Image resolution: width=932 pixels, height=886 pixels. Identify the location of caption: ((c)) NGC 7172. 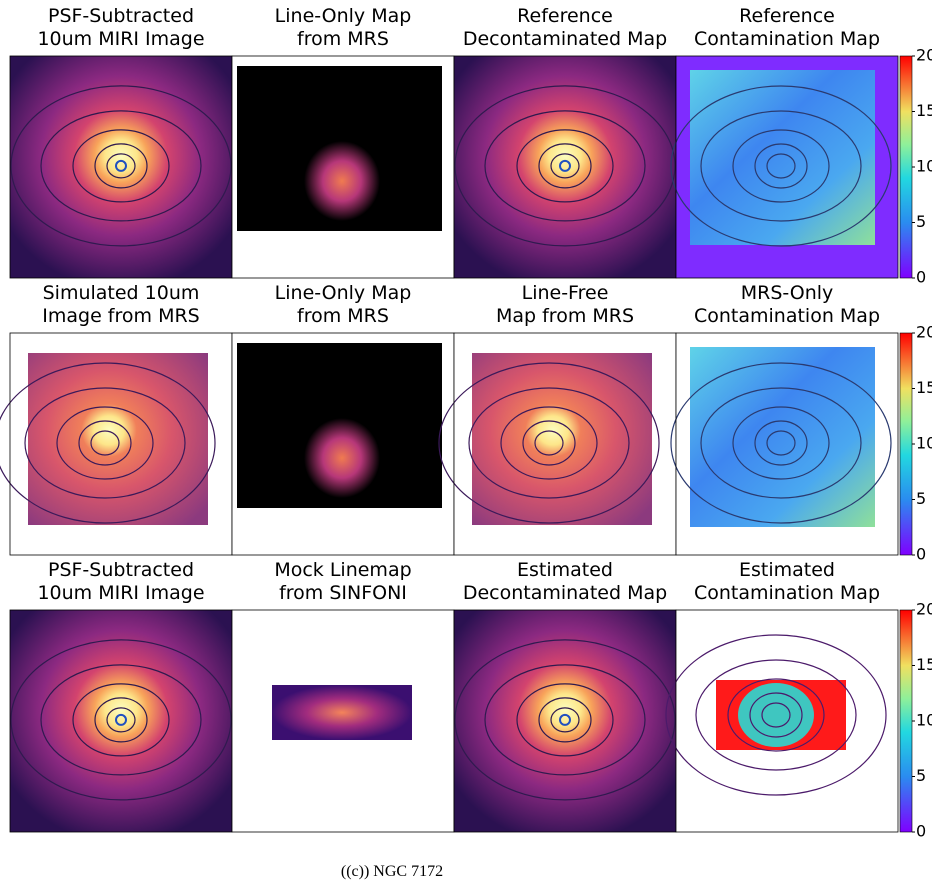
(392, 871).